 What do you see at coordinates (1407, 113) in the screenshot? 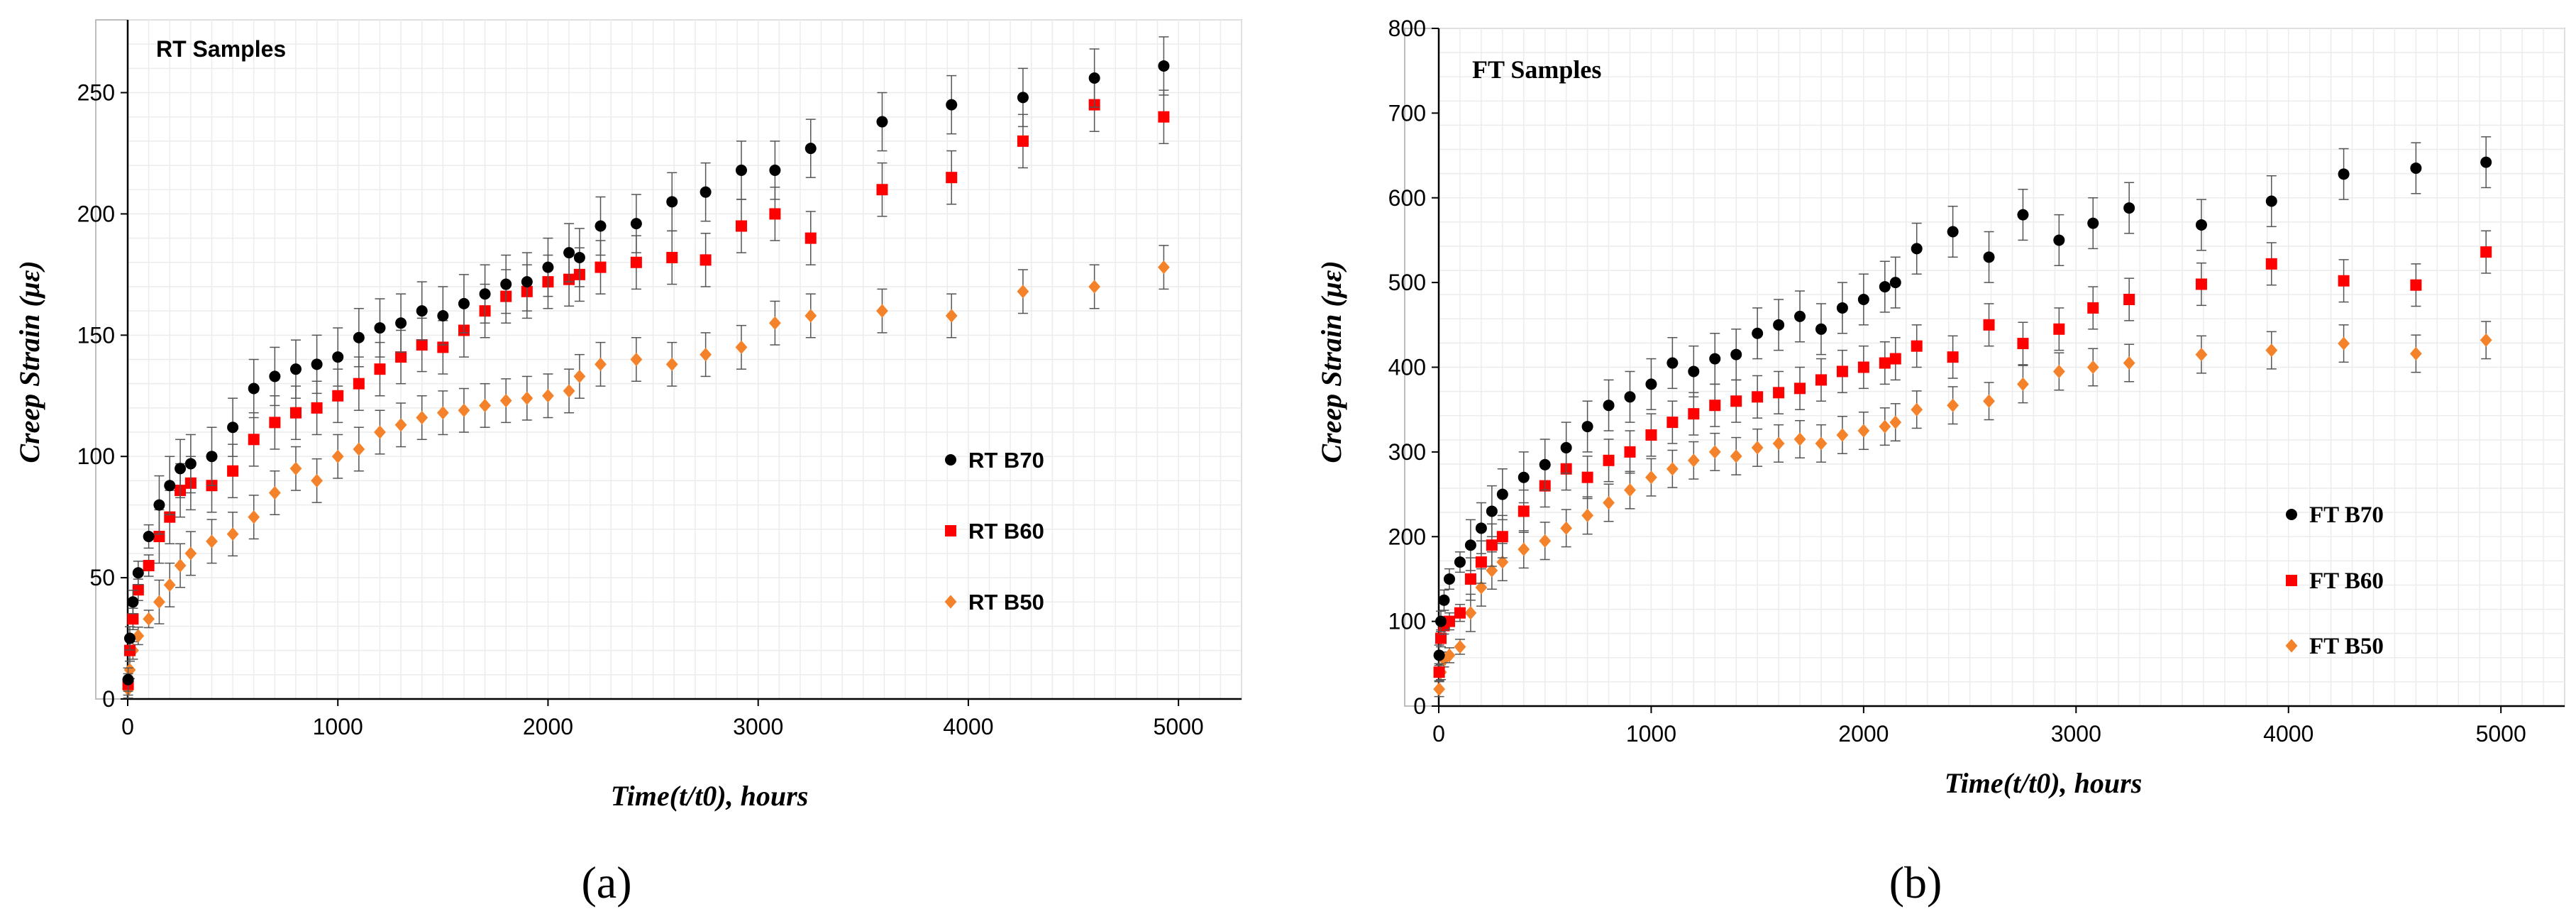
I see `y-tick-label: 700` at bounding box center [1407, 113].